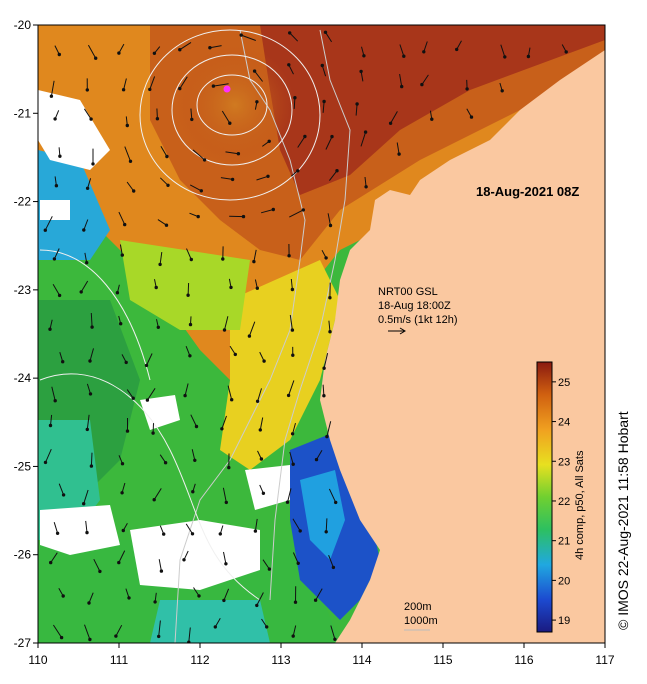 The image size is (647, 684). Describe the element at coordinates (408, 292) in the screenshot. I see `current-product-label: NRT00 GSL` at that location.